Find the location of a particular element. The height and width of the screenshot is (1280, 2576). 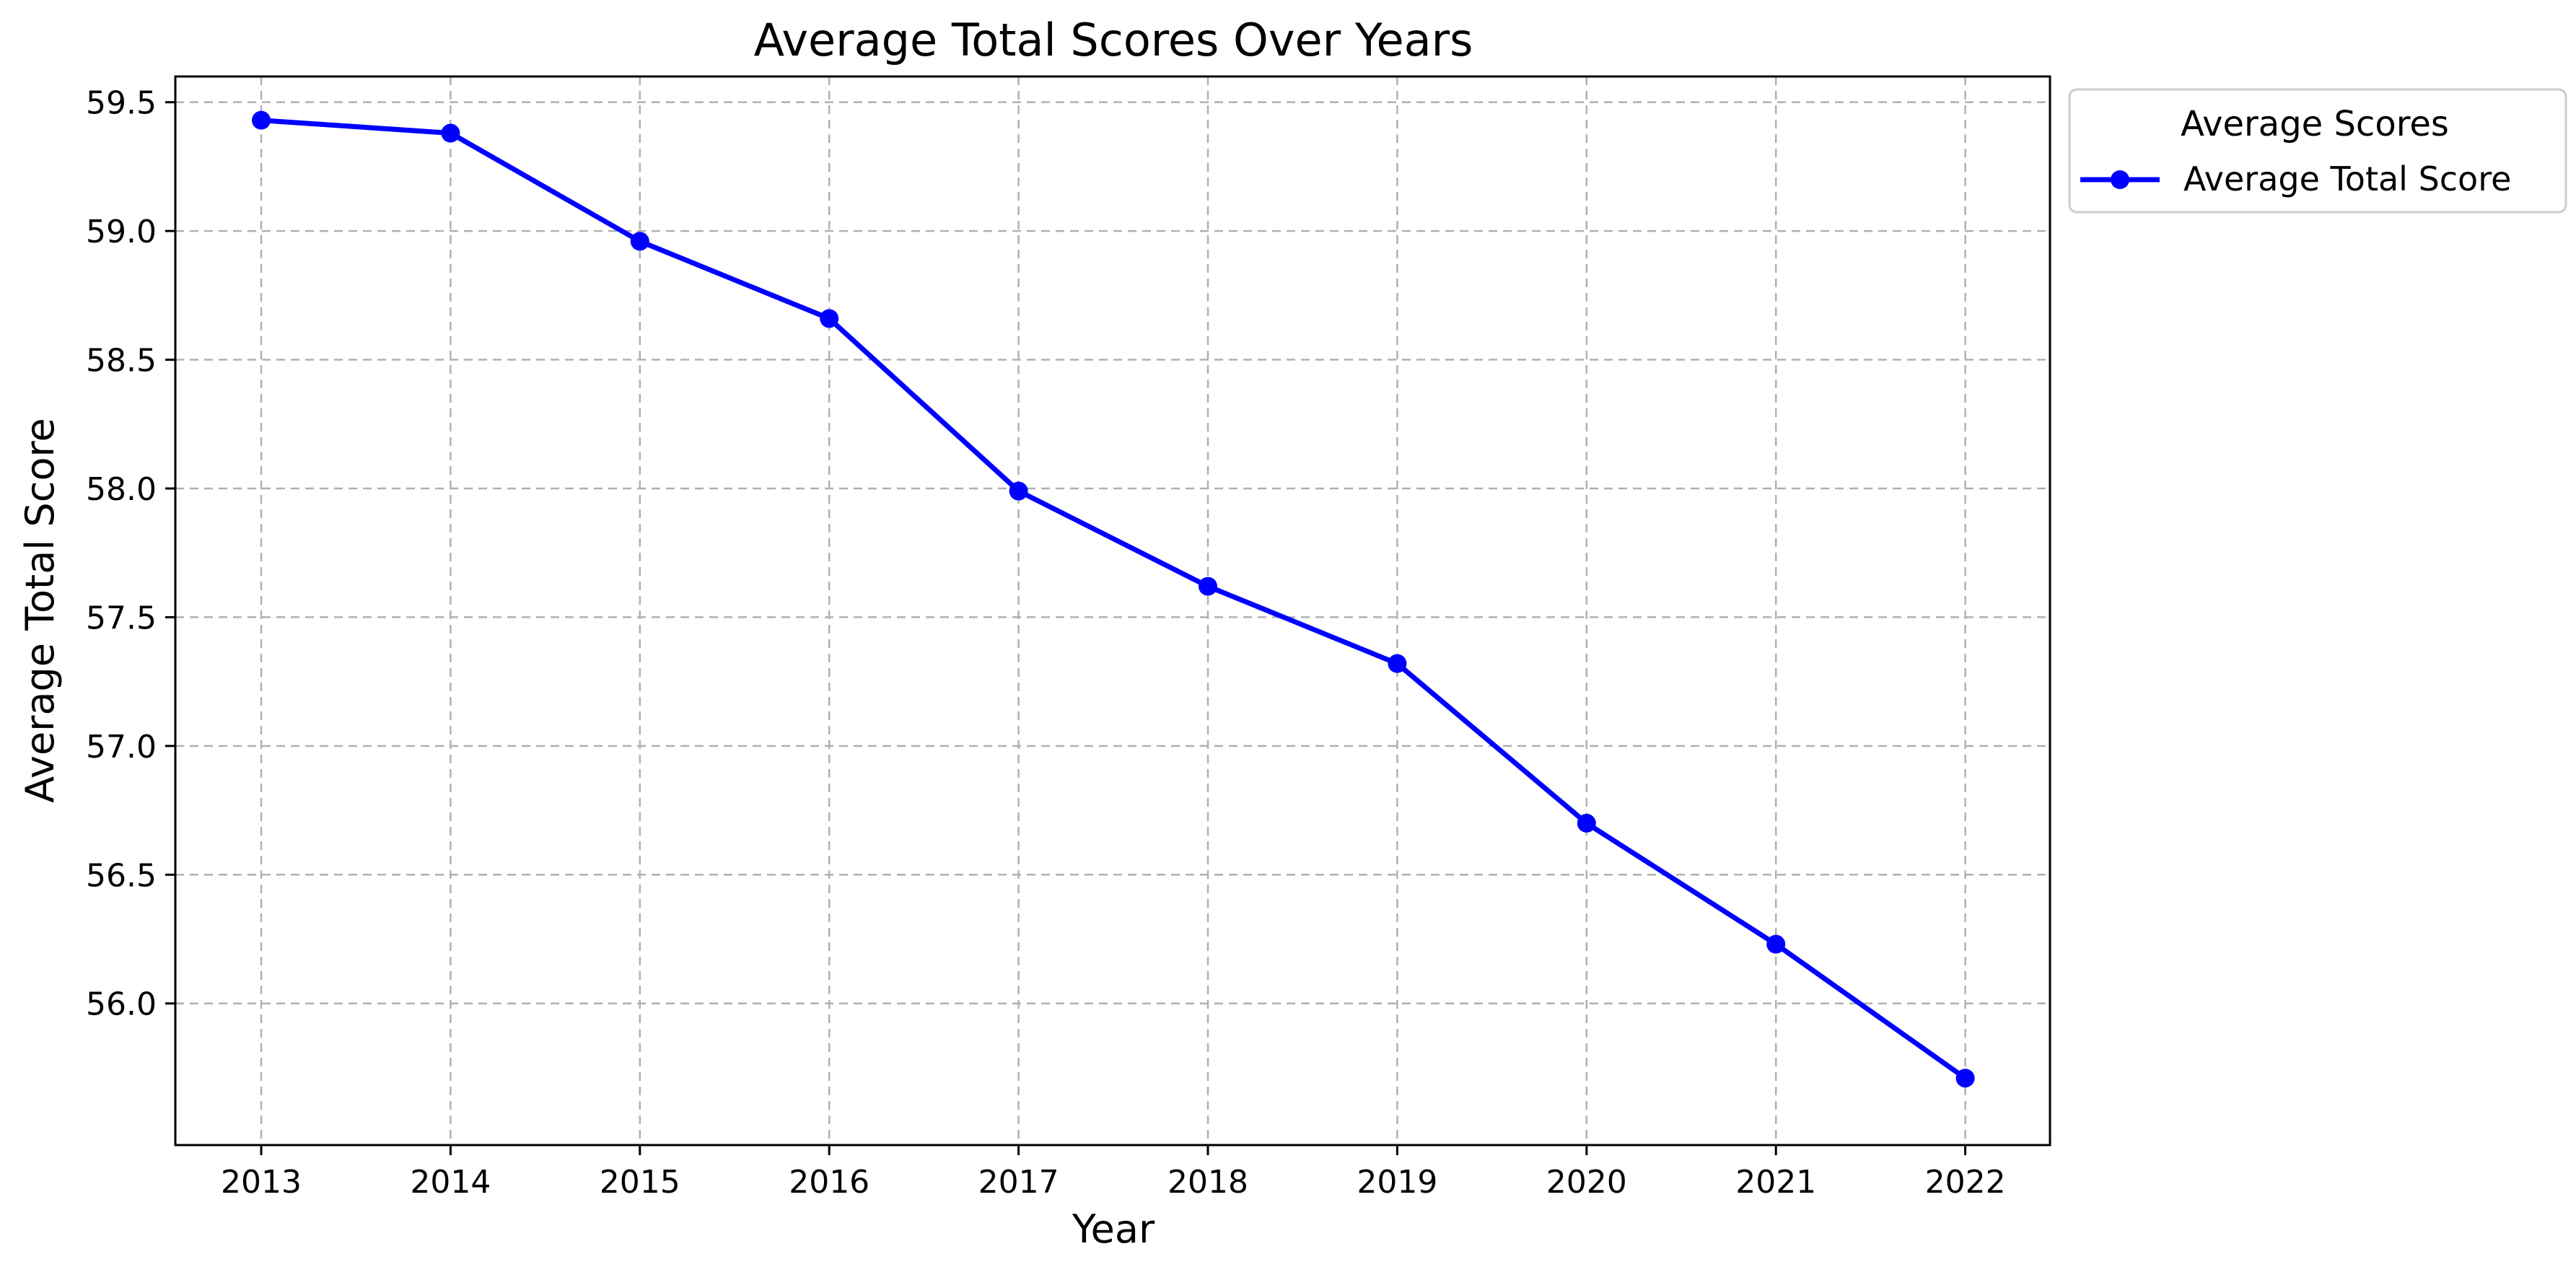

y-tick-label: 57.5 is located at coordinates (122, 618).